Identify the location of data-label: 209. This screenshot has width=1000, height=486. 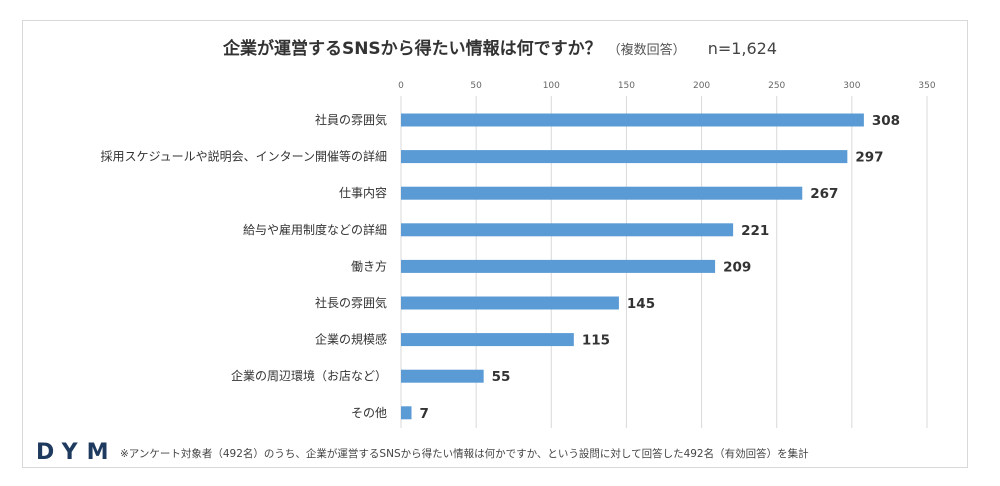
(737, 267).